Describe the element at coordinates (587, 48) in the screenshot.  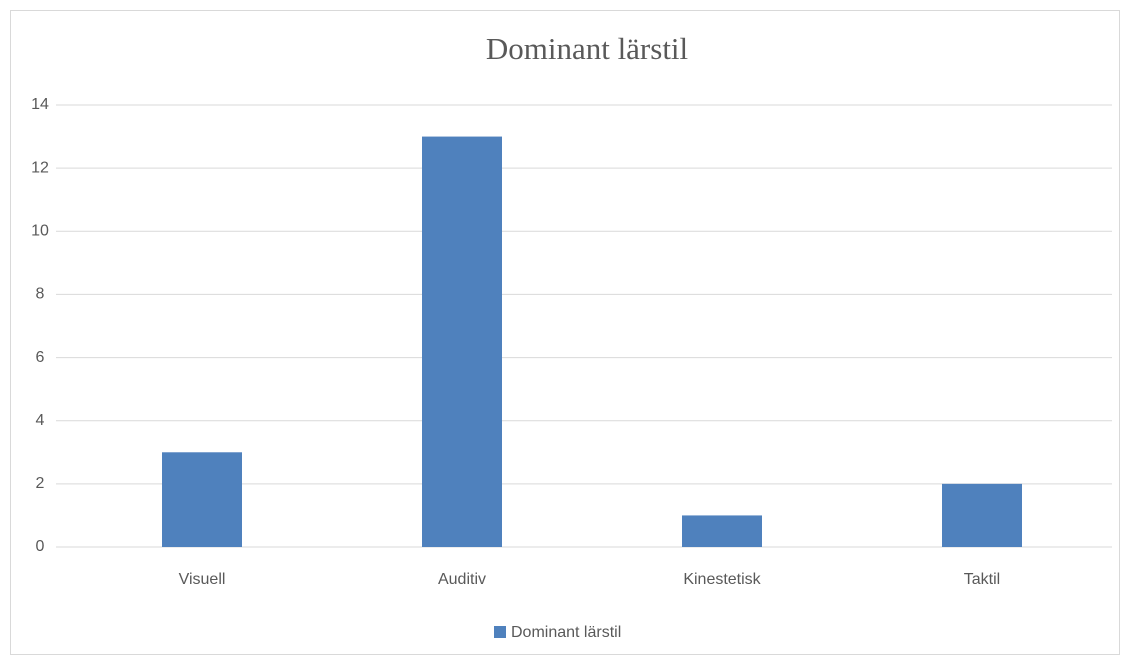
I see `chart-title: Dominant lärstil` at that location.